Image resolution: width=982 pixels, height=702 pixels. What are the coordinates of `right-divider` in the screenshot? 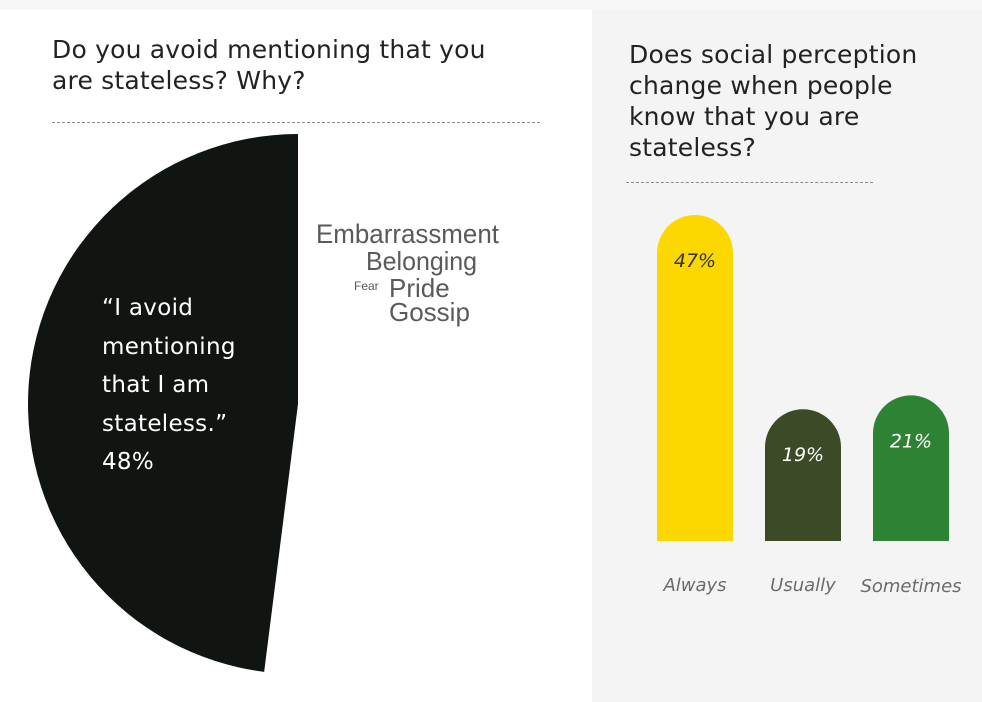 It's located at (749, 182).